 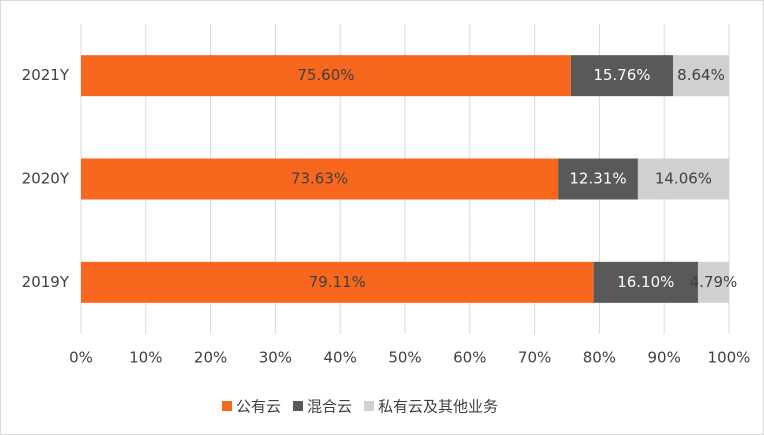 I want to click on x-tick-label: 80%, so click(x=599, y=358).